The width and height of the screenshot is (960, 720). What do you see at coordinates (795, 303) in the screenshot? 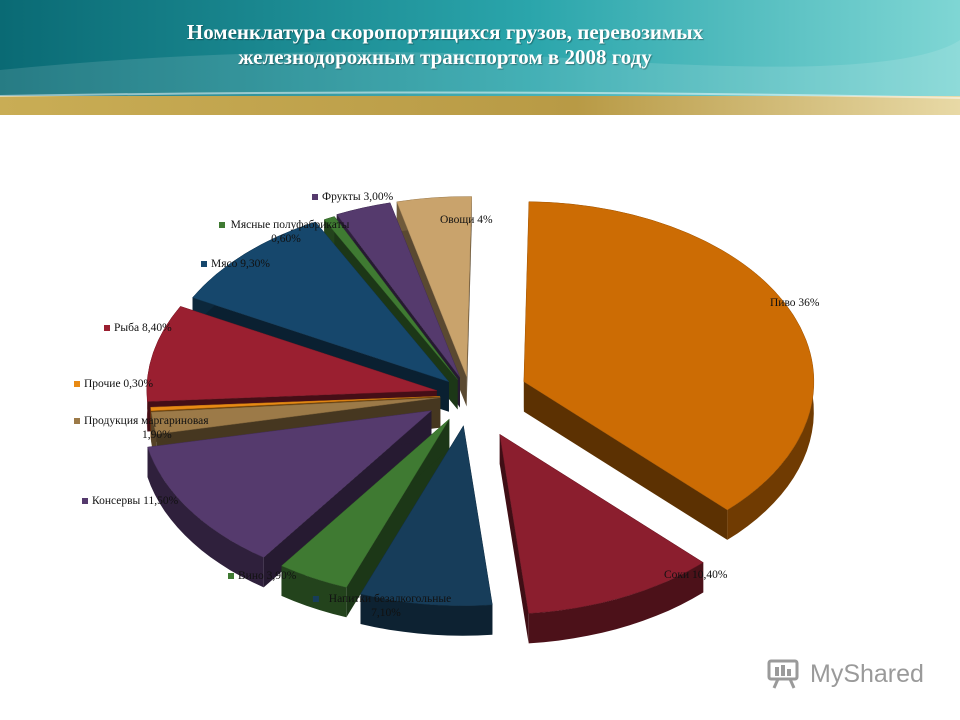
I see `slice-label-text: Пиво 36%` at bounding box center [795, 303].